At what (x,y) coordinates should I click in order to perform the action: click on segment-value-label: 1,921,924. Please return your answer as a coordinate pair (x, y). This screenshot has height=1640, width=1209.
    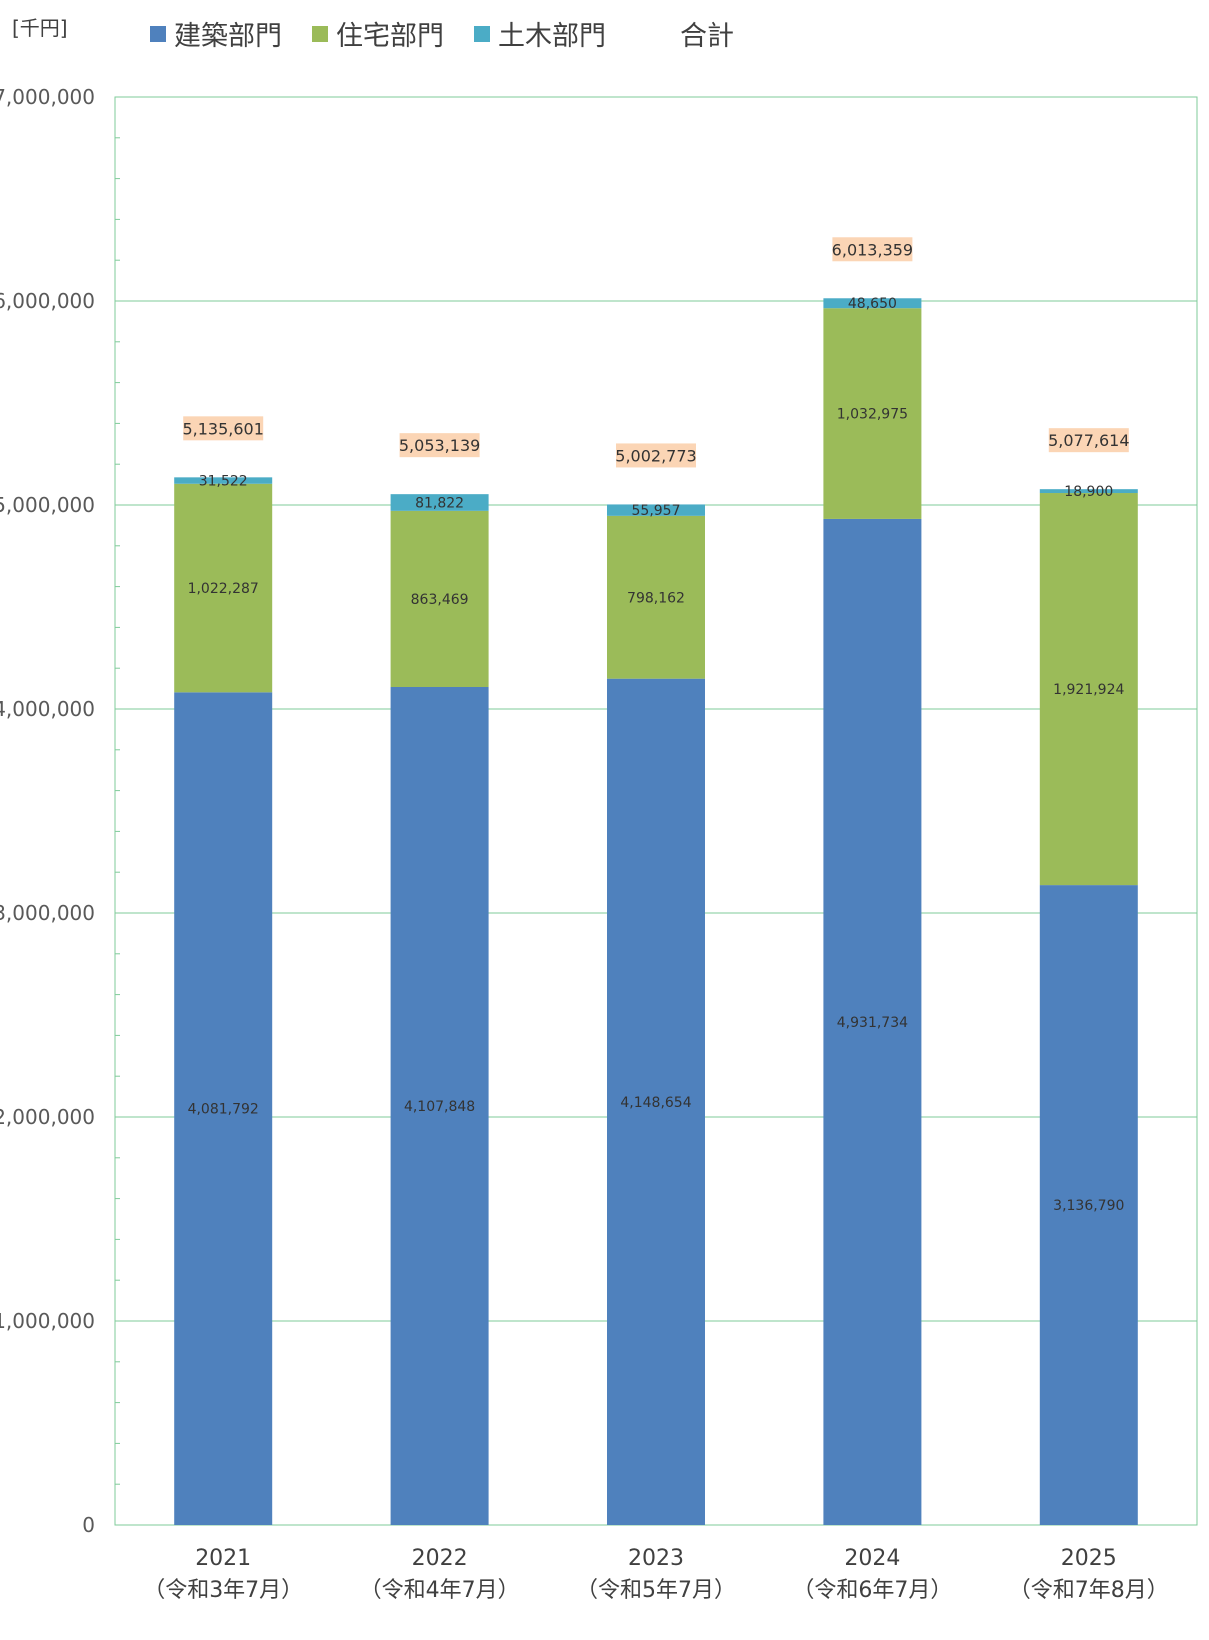
    Looking at the image, I should click on (1088, 690).